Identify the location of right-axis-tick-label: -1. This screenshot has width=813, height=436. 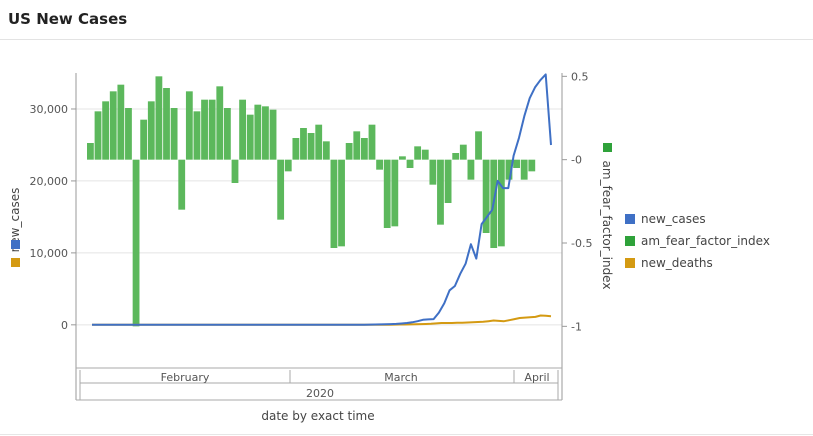
(576, 326).